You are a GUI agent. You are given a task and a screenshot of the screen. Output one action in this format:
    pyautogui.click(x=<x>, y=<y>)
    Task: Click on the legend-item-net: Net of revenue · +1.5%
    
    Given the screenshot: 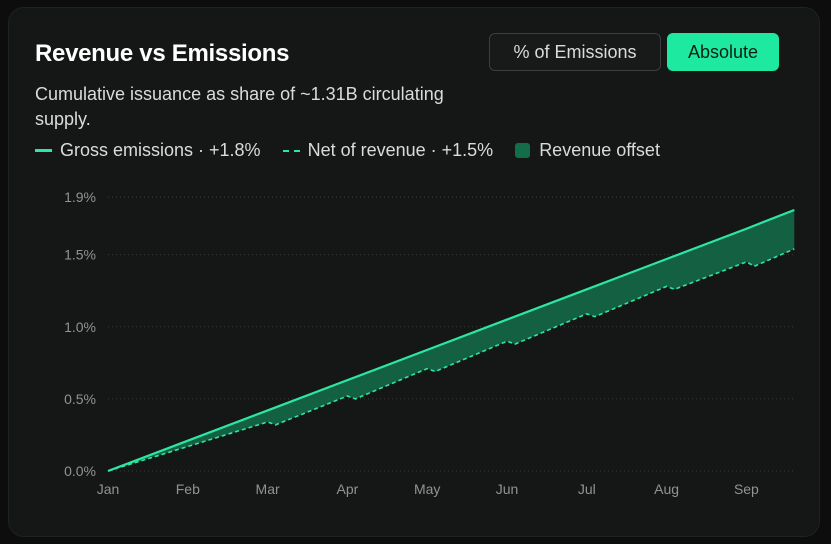 What is the action you would take?
    pyautogui.click(x=388, y=150)
    